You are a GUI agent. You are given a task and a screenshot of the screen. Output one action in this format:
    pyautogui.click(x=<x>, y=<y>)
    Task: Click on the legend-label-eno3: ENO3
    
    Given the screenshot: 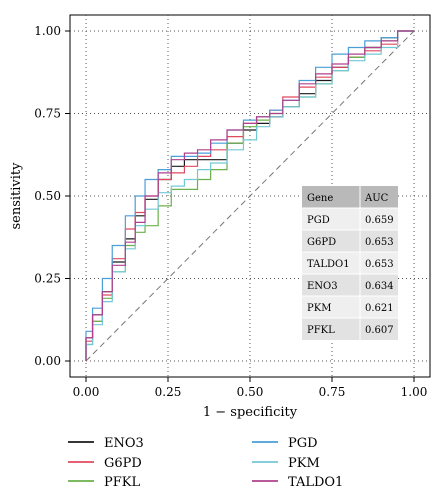 What is the action you would take?
    pyautogui.click(x=124, y=443)
    